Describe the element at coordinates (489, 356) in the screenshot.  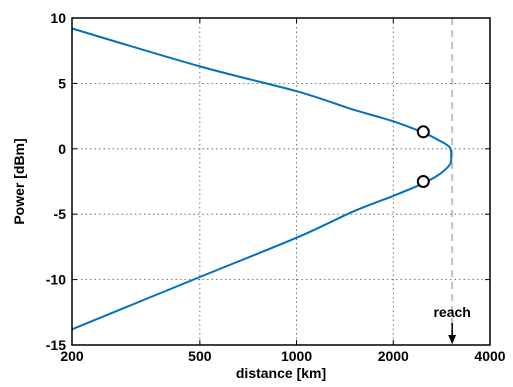
I see `x-tick-label: 4000` at that location.